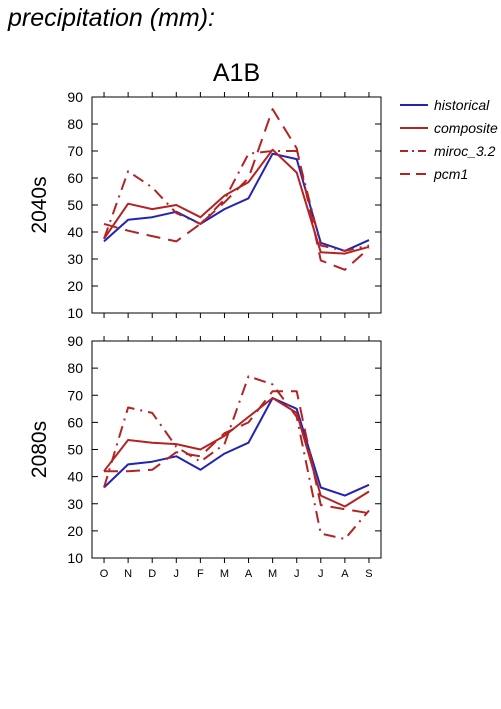  What do you see at coordinates (104, 574) in the screenshot?
I see `x-tick-label: O` at bounding box center [104, 574].